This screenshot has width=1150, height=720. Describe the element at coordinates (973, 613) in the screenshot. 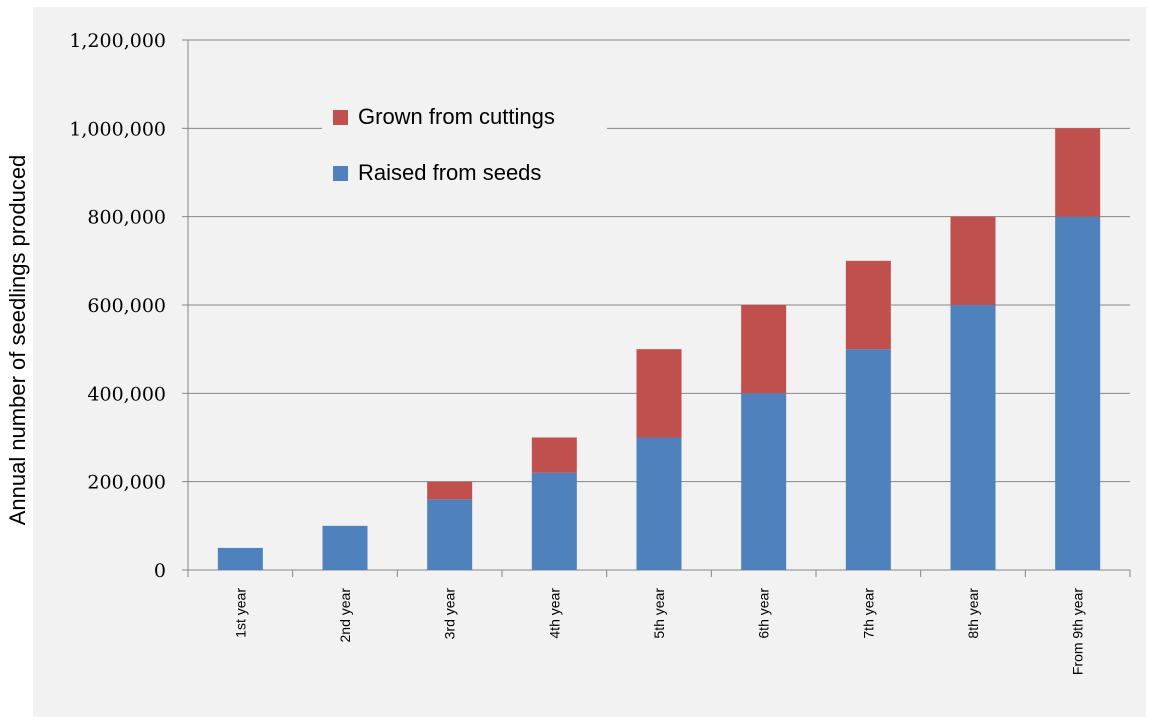

I see `x-tick-label: 8th year` at that location.